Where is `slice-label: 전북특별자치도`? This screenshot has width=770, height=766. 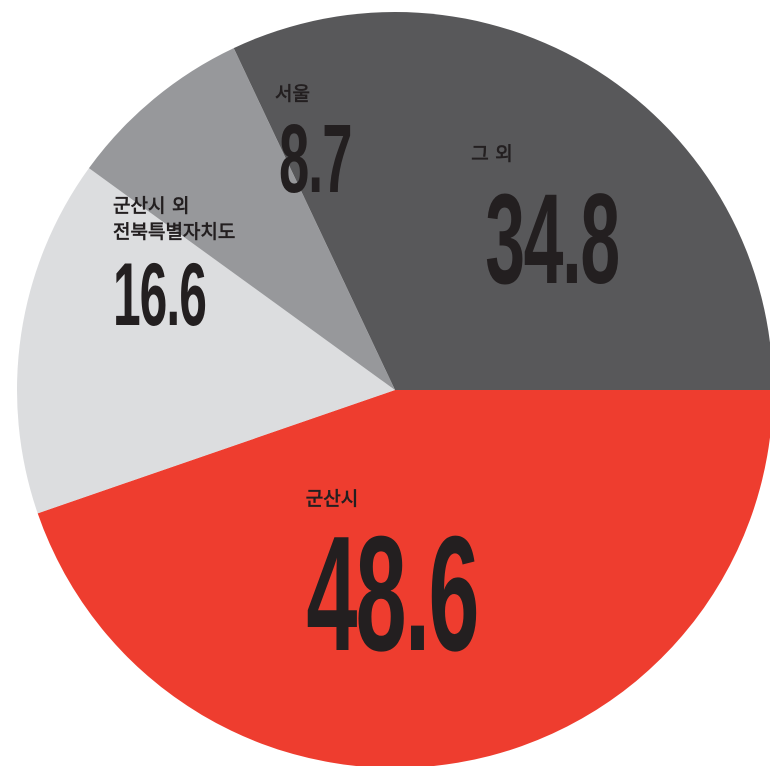
slice-label: 전북특별자치도 is located at coordinates (174, 232).